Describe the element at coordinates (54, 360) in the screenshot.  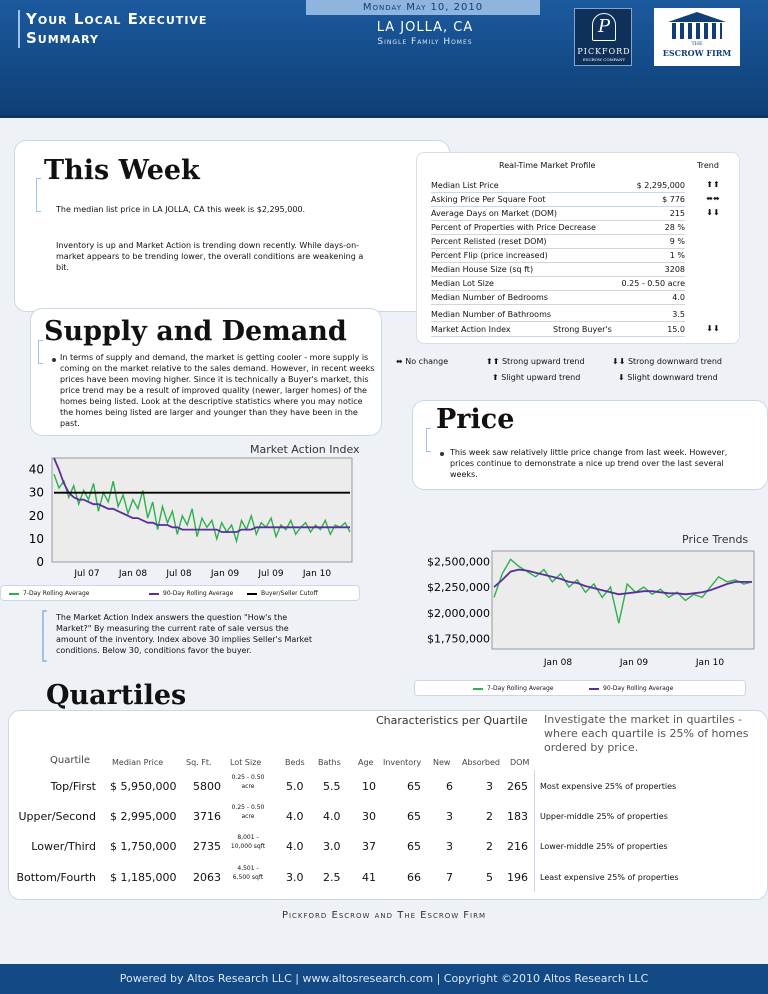
I see `supply-demand-bullet` at that location.